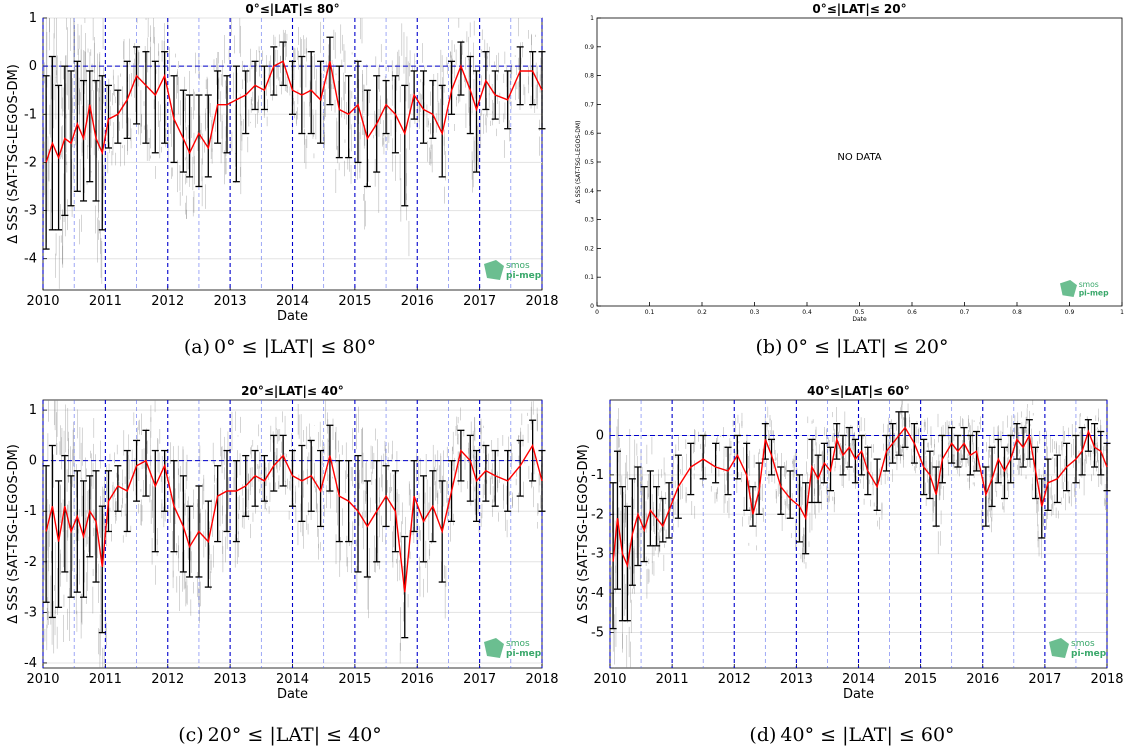  Describe the element at coordinates (191, 735) in the screenshot. I see `caption-c-label: (c)` at that location.